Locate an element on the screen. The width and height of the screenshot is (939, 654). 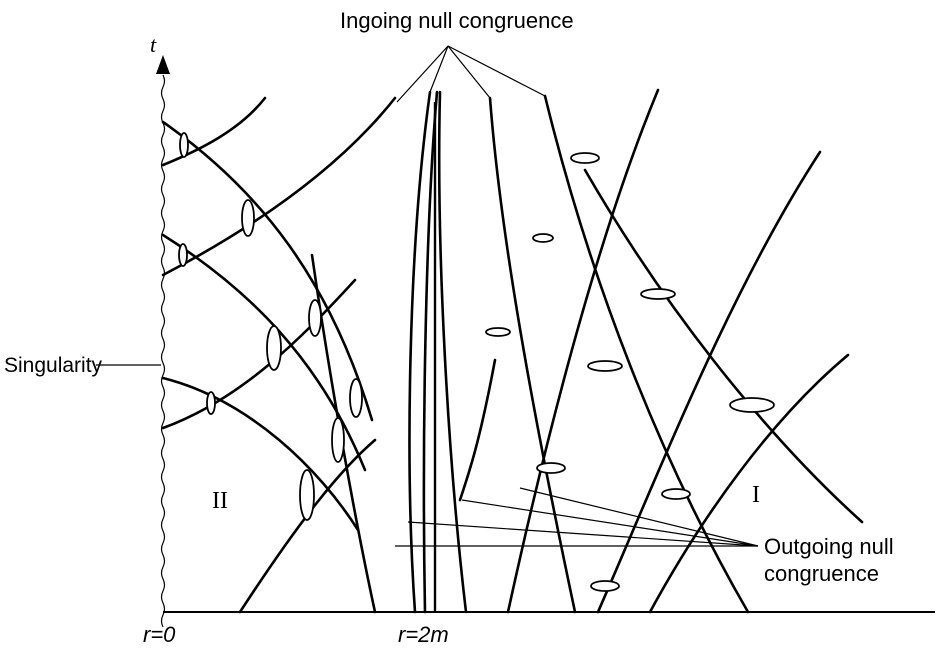
ingoing-label: Ingoing null congruence is located at coordinates (457, 20).